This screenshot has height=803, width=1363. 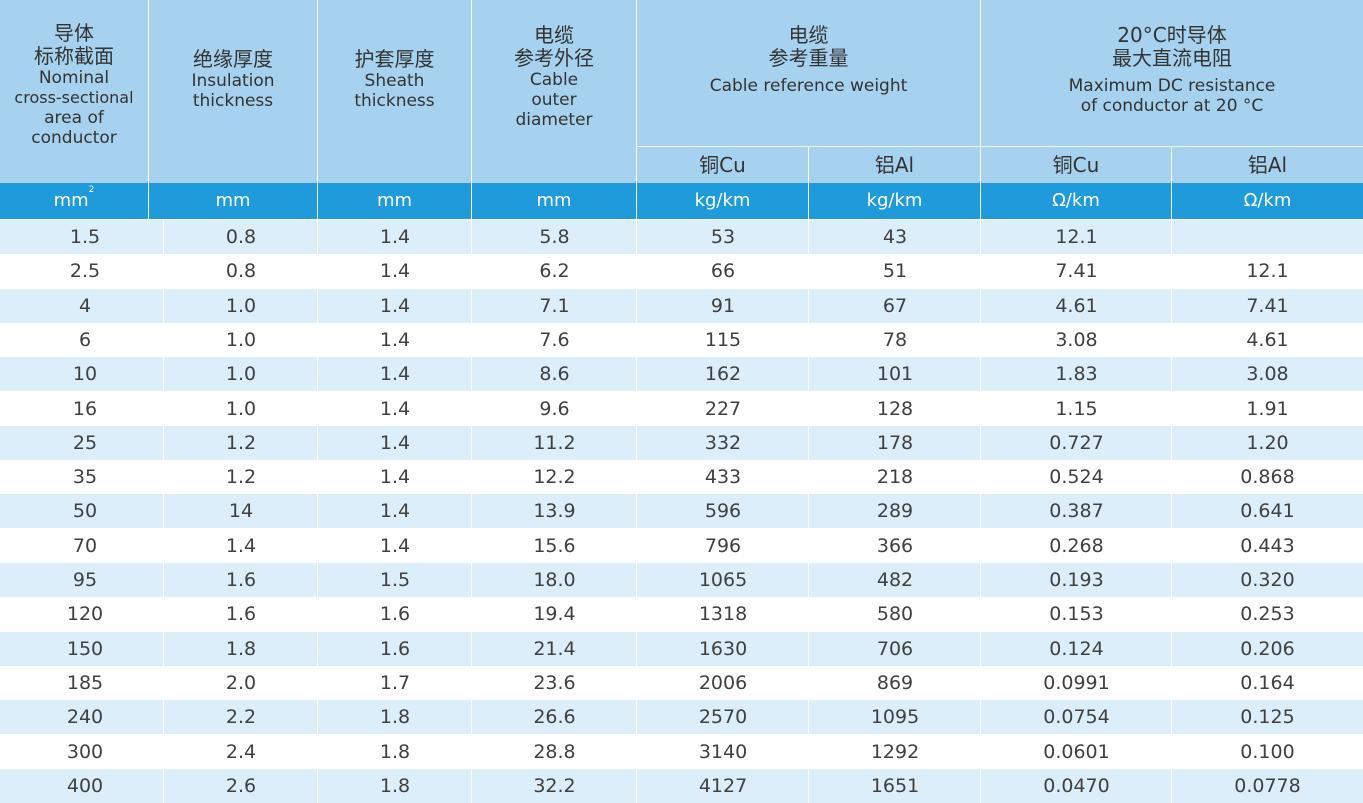 What do you see at coordinates (895, 477) in the screenshot?
I see `cell-weight-al: 218` at bounding box center [895, 477].